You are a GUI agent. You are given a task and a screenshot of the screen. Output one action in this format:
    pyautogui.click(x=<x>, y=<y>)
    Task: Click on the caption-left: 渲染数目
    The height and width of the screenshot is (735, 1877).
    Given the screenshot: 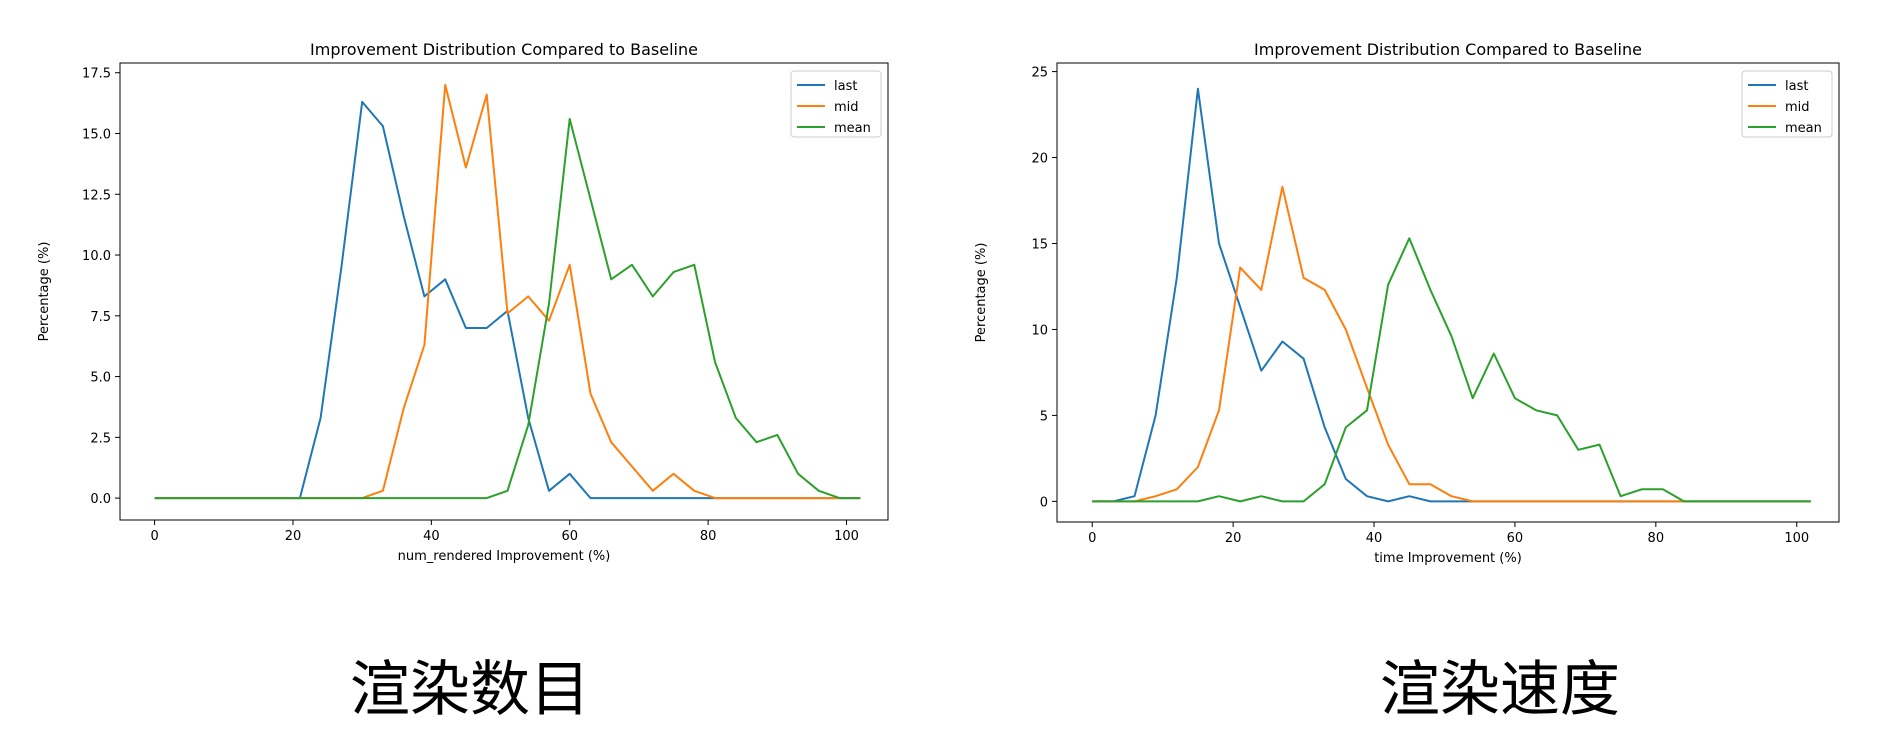 What is the action you would take?
    pyautogui.click(x=470, y=690)
    